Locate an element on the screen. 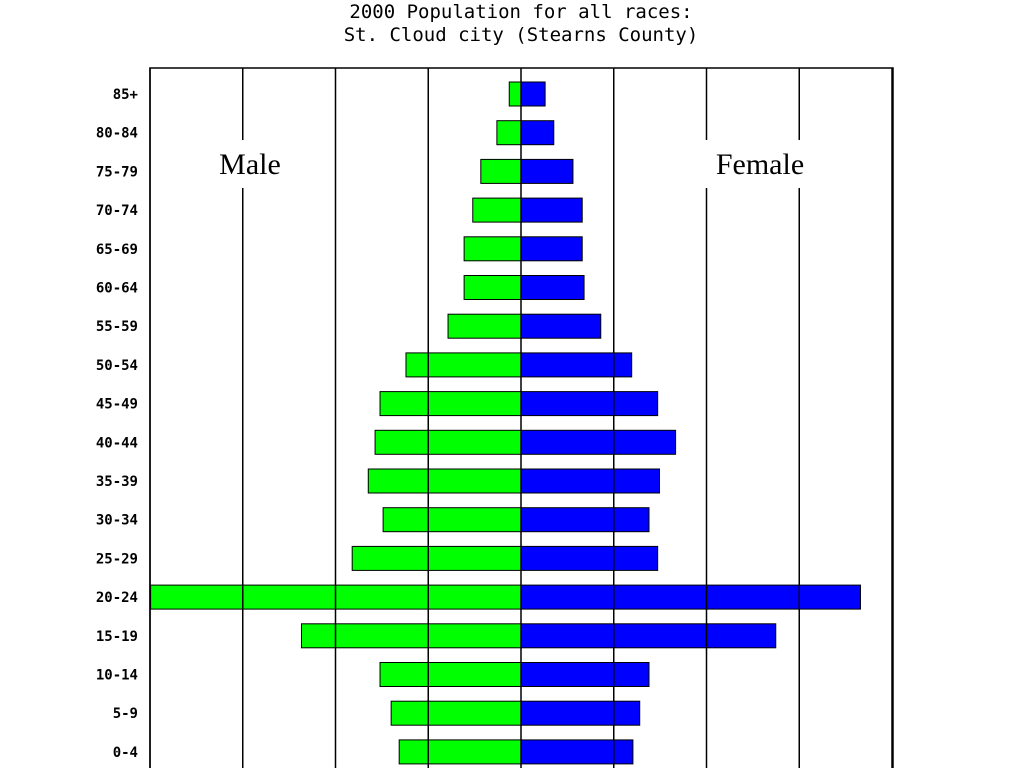 The width and height of the screenshot is (1024, 768). y-tick-label: 10-14 is located at coordinates (117, 676).